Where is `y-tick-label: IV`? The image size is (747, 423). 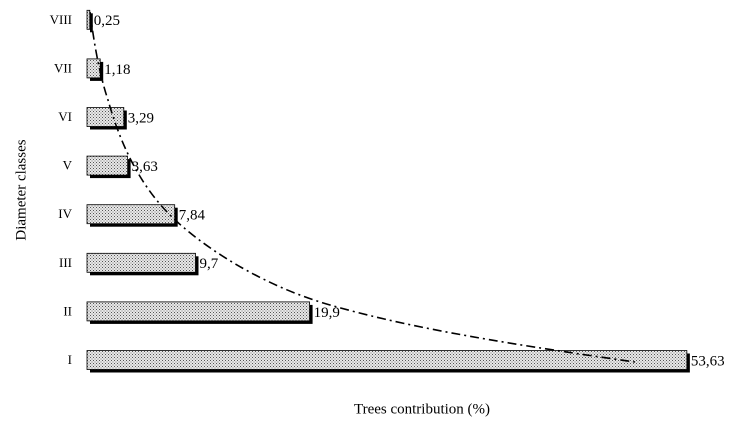
y-tick-label: IV is located at coordinates (65, 213).